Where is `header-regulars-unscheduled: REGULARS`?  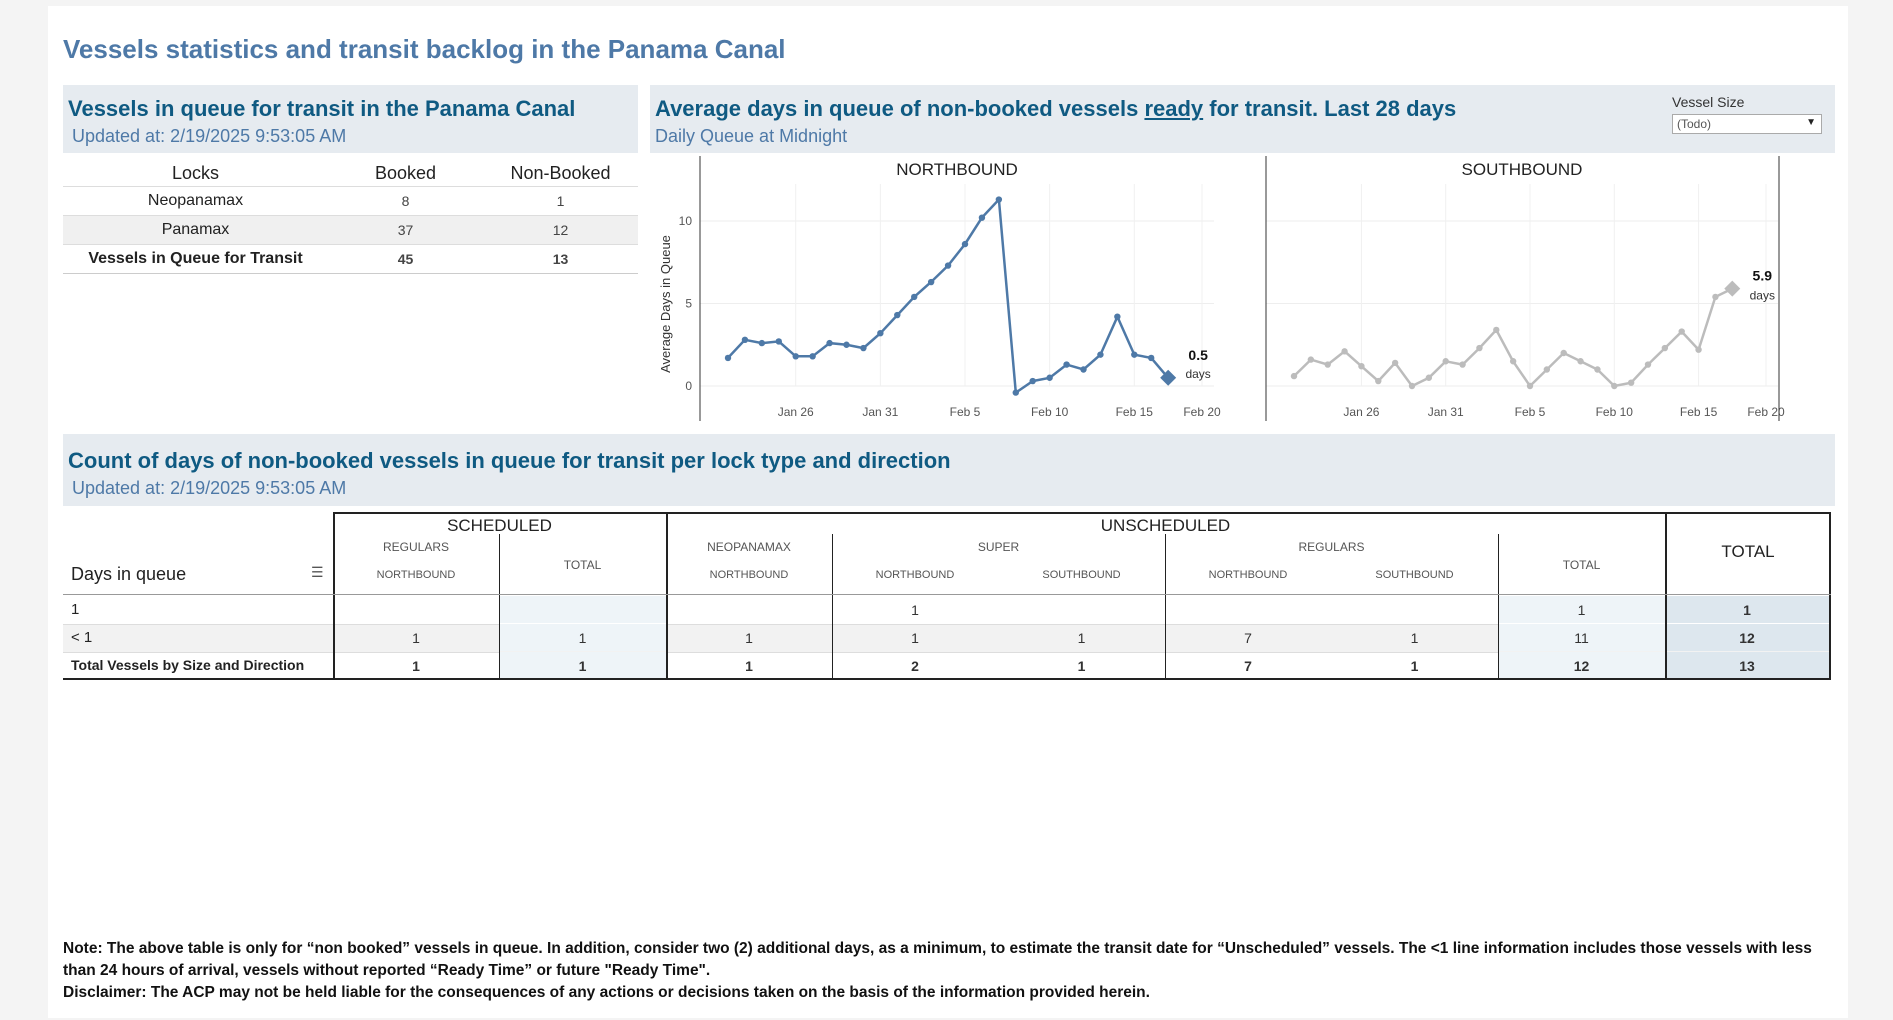
header-regulars-unscheduled: REGULARS is located at coordinates (1331, 547).